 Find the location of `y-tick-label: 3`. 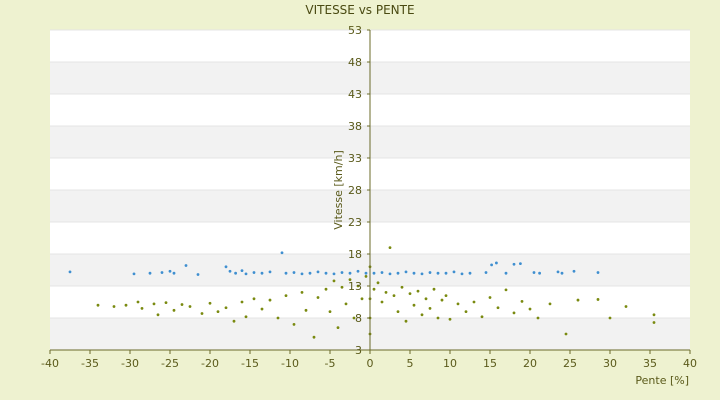

y-tick-label: 3 is located at coordinates (358, 350).